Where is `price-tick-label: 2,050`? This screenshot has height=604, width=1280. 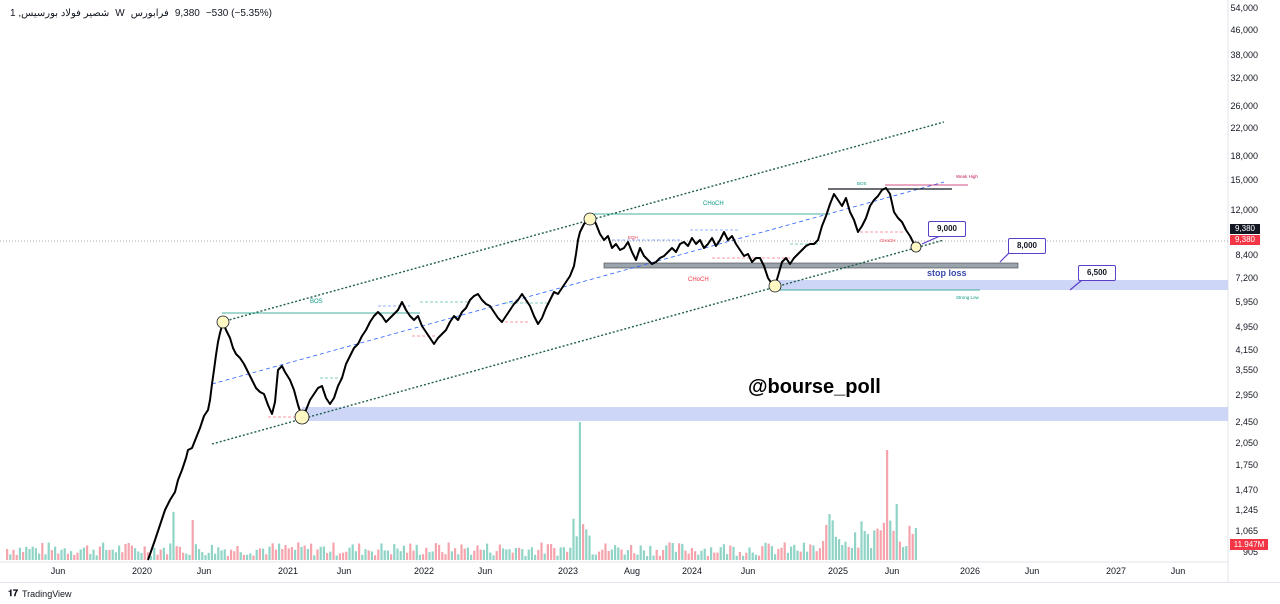
price-tick-label: 2,050 is located at coordinates (1246, 443).